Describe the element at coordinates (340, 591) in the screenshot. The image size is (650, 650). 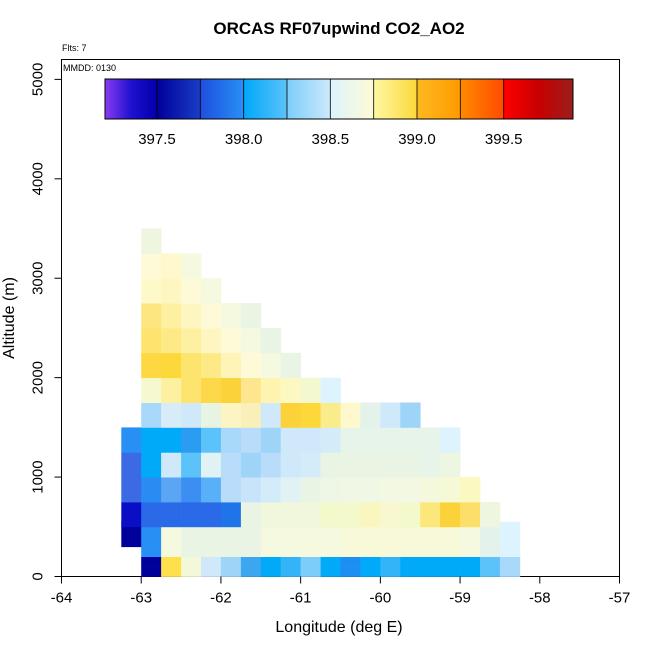
I see `x-axis: -64 -63 -62 -61 -60 -59 -58 -57` at that location.